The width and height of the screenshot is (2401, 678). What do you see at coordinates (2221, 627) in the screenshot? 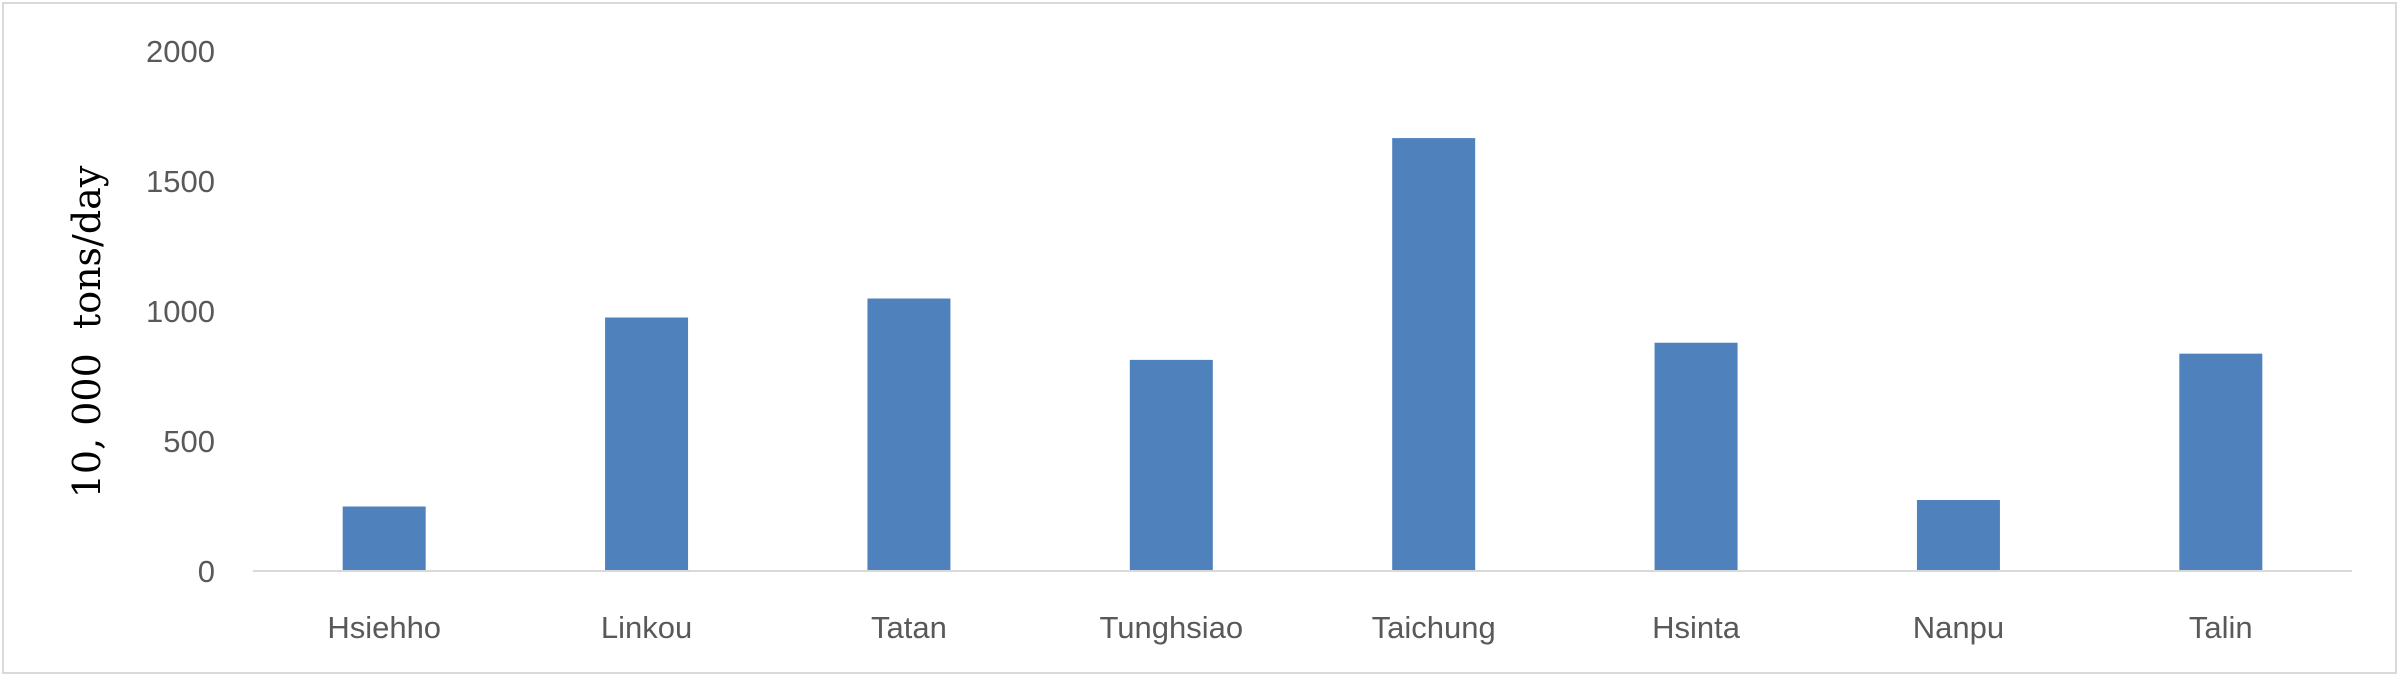
I see `x-tick-label: Talin` at bounding box center [2221, 627].